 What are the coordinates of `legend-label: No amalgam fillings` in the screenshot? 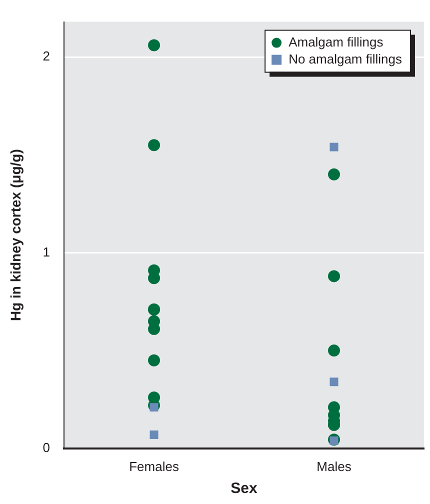 It's located at (345, 58).